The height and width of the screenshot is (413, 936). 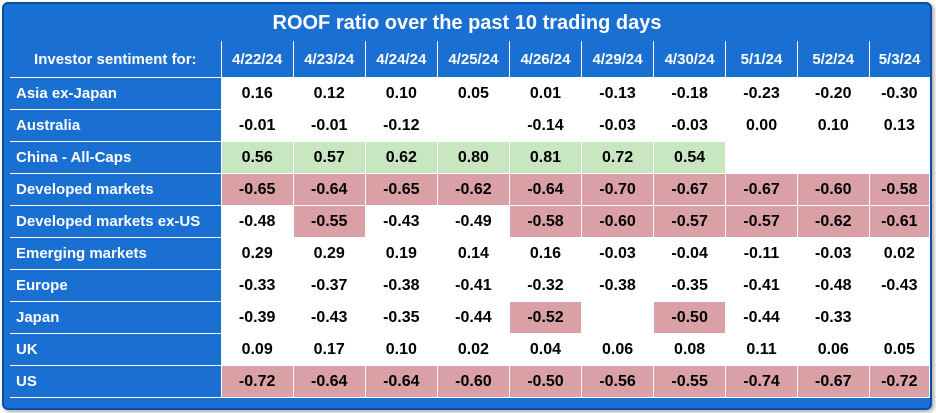 I want to click on row-label: Asia ex-Japan, so click(x=116, y=93).